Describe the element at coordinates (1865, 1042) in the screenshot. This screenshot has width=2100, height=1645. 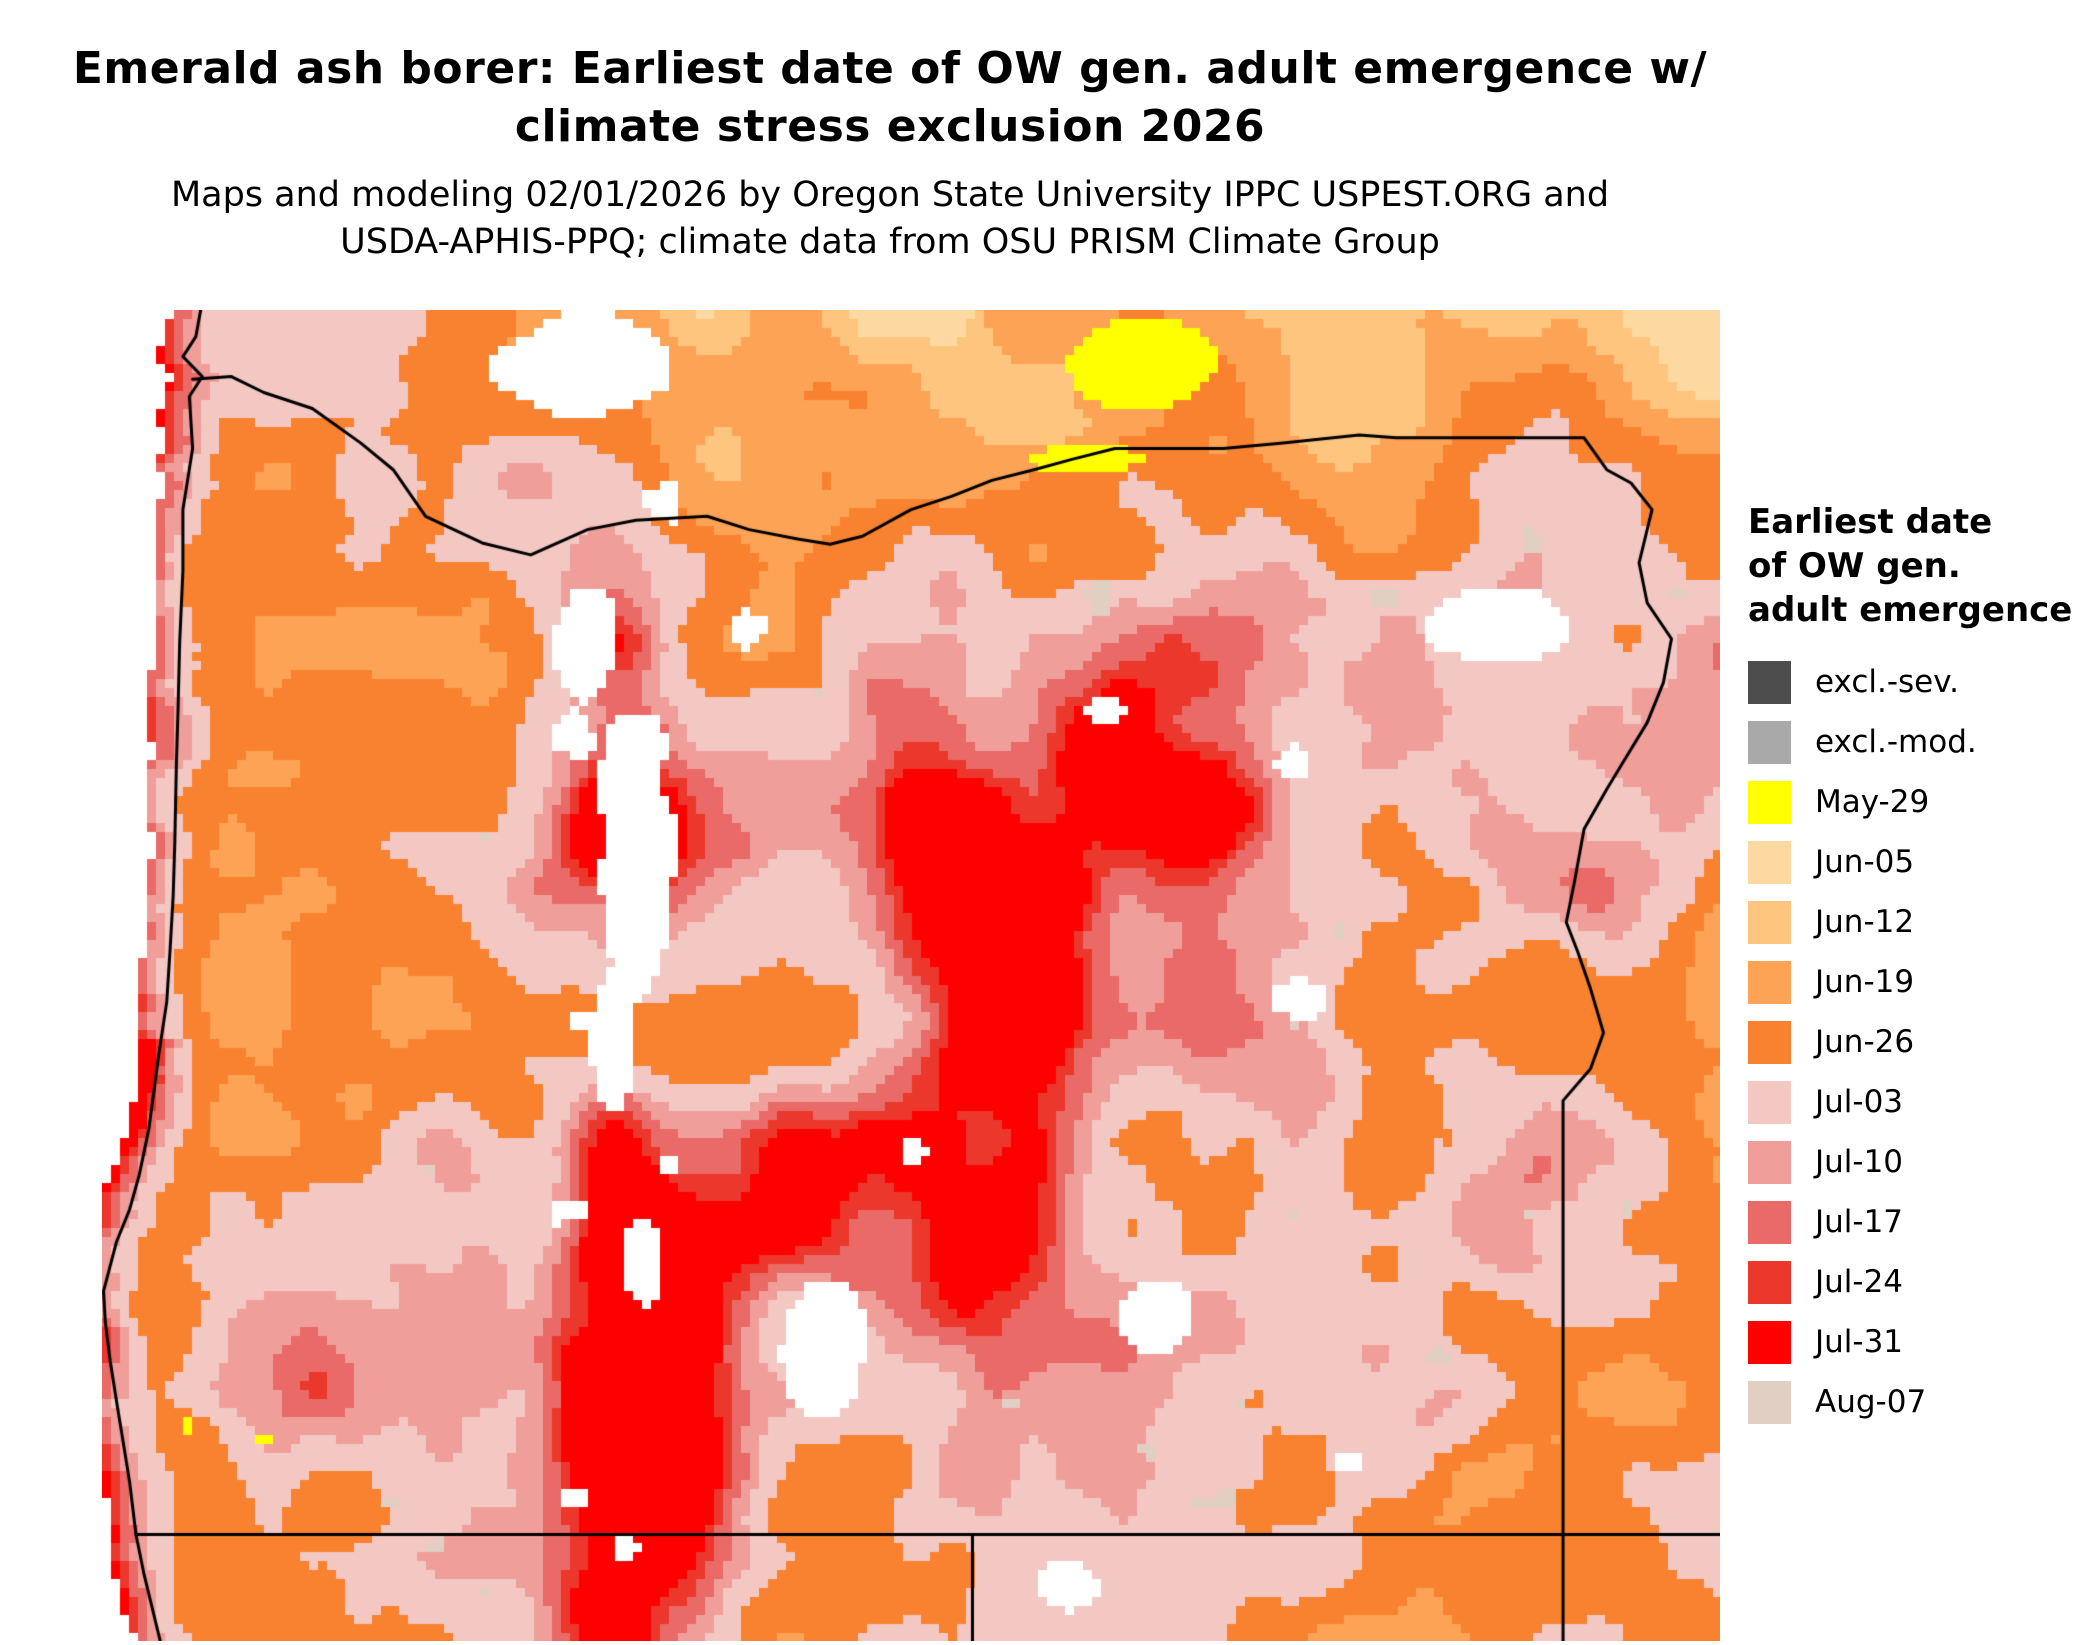
I see `legend-label: Jun-26` at that location.